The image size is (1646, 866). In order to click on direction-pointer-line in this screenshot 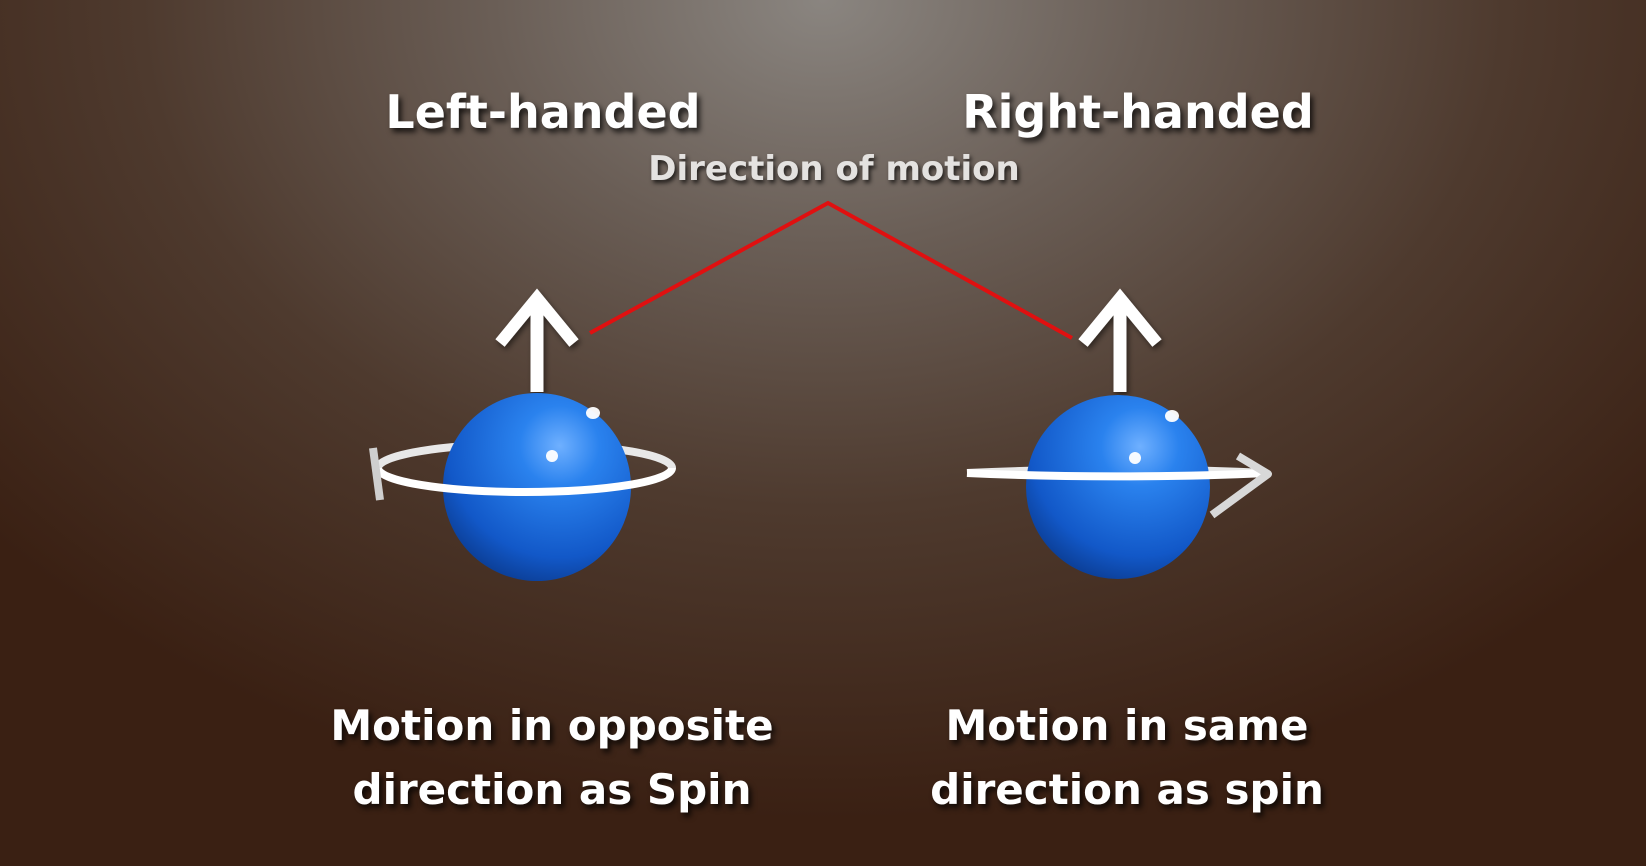, I will do `click(831, 270)`.